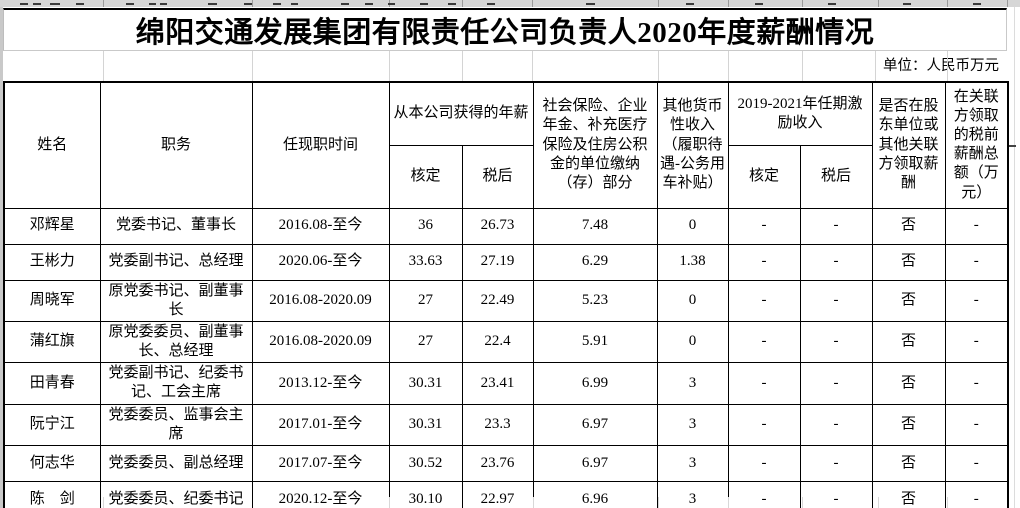 This screenshot has width=1020, height=508. Describe the element at coordinates (320, 262) in the screenshot. I see `cell-tenure: 2020.06-至今` at that location.